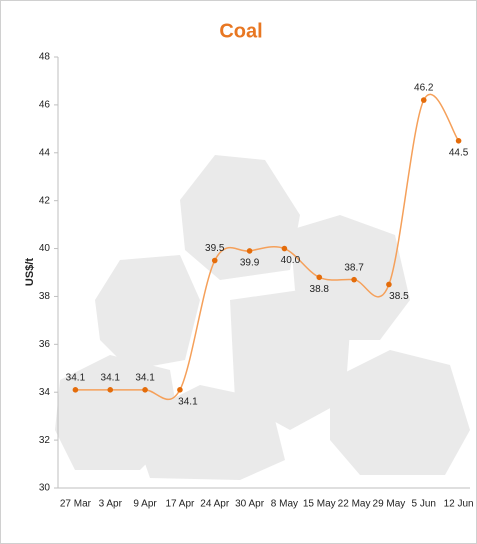  I want to click on y-tick-label: 40, so click(45, 248).